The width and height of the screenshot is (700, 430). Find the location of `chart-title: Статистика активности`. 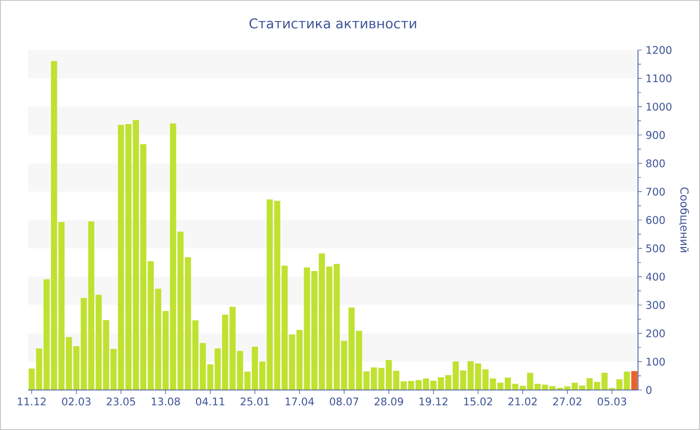

chart-title: Статистика активности is located at coordinates (333, 23).